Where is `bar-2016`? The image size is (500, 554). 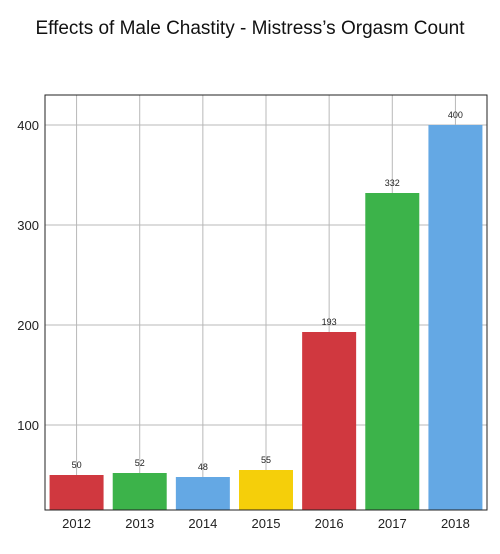 bar-2016 is located at coordinates (329, 421).